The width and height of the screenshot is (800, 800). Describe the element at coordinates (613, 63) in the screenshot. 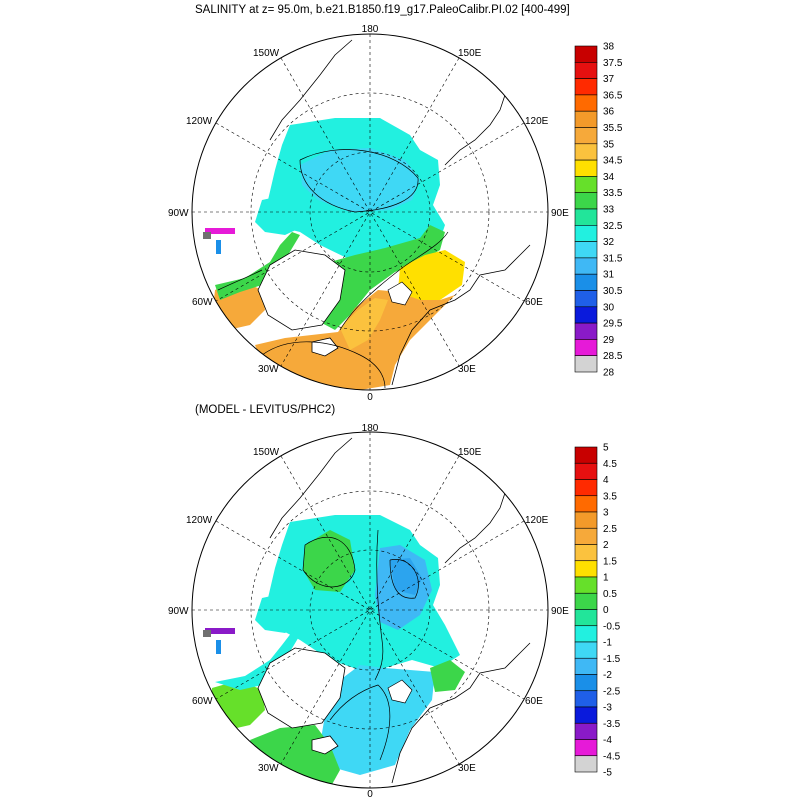

I see `top-colorbar-tick-label: 37.5` at that location.